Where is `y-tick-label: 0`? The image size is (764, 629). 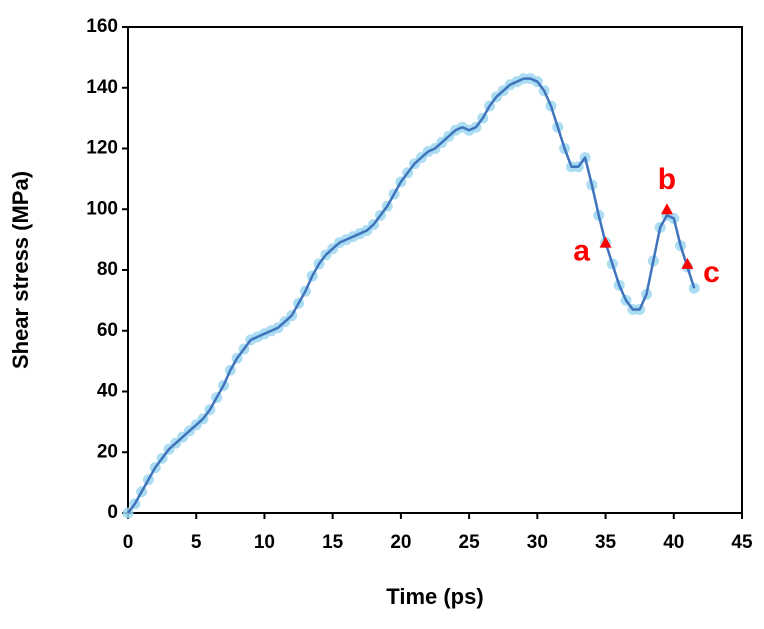
y-tick-label: 0 is located at coordinates (112, 512).